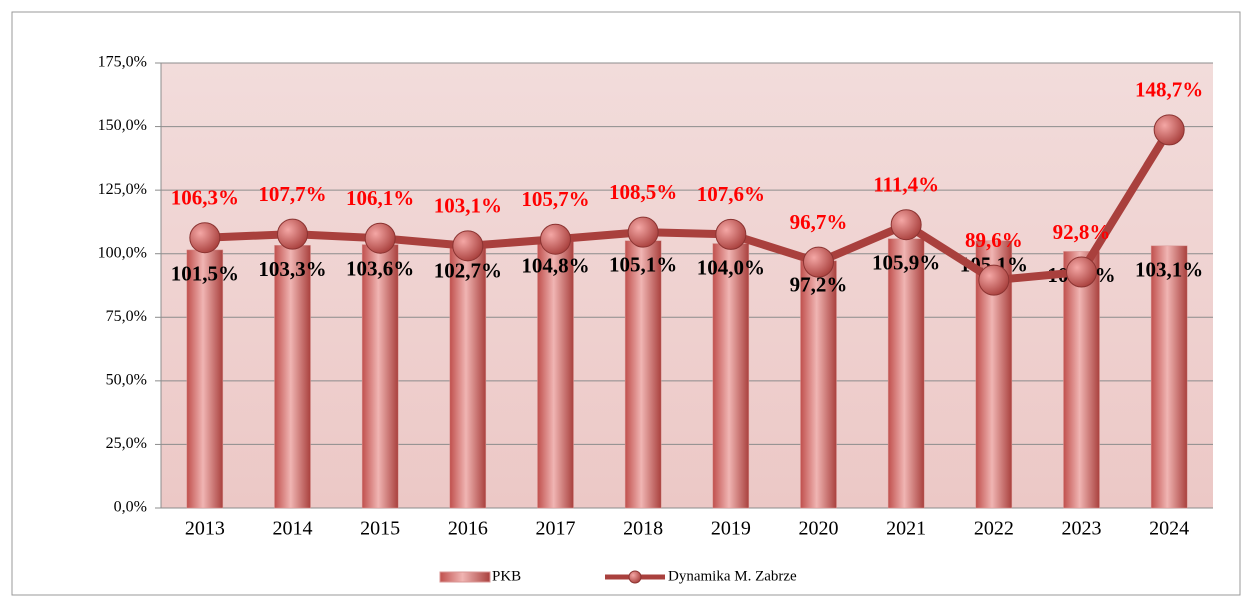 The image size is (1252, 604). Describe the element at coordinates (555, 265) in the screenshot. I see `bar-value-label: 104,8%` at that location.